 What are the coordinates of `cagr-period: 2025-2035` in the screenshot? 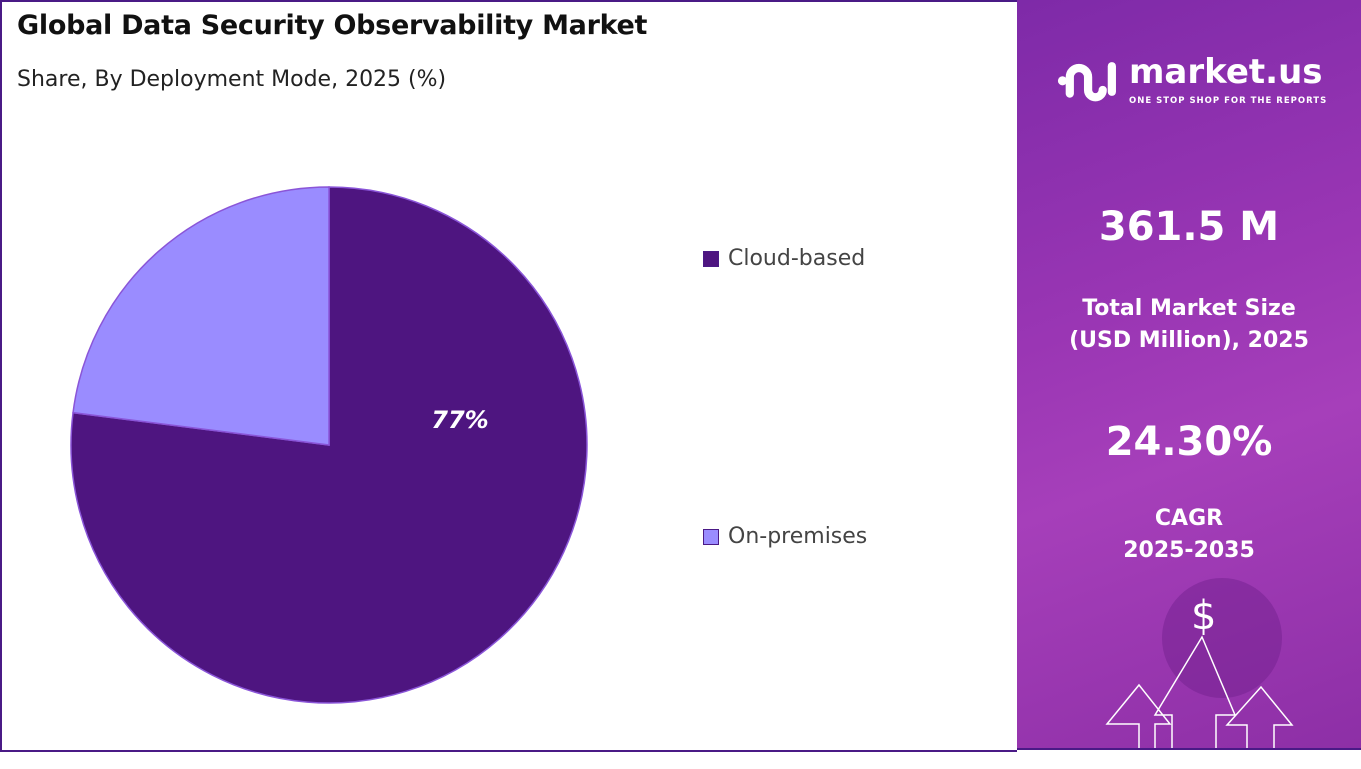 It's located at (1189, 550).